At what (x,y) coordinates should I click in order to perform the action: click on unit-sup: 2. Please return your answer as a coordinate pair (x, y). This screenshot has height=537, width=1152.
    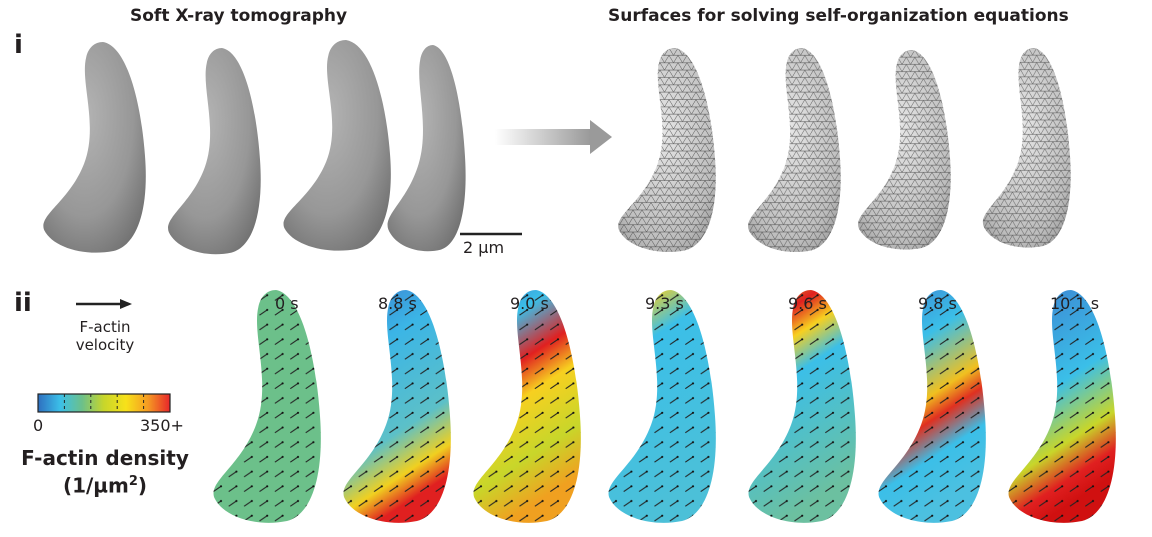
    Looking at the image, I should click on (133, 481).